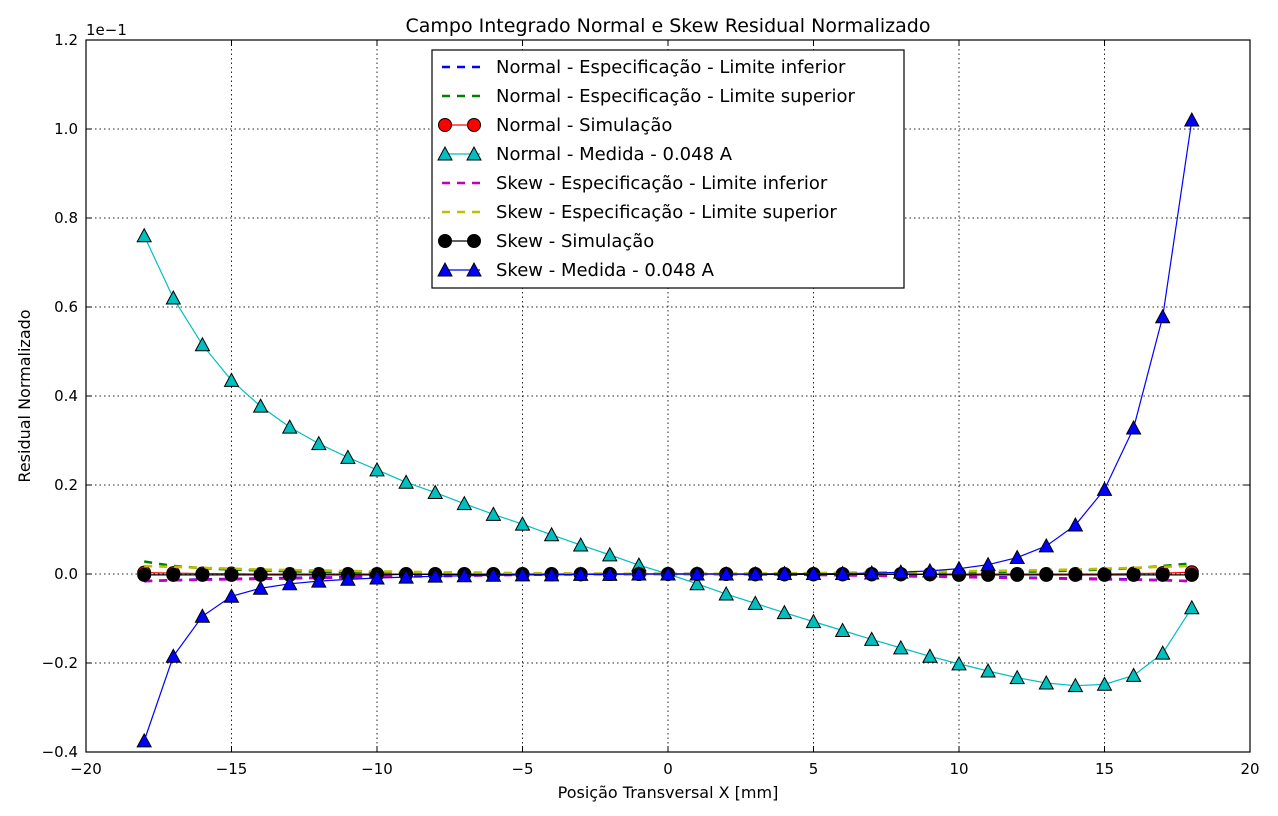 Image resolution: width=1278 pixels, height=816 pixels. Describe the element at coordinates (576, 270) in the screenshot. I see `legend-entry: Skew - Medida - 0.048 A` at that location.